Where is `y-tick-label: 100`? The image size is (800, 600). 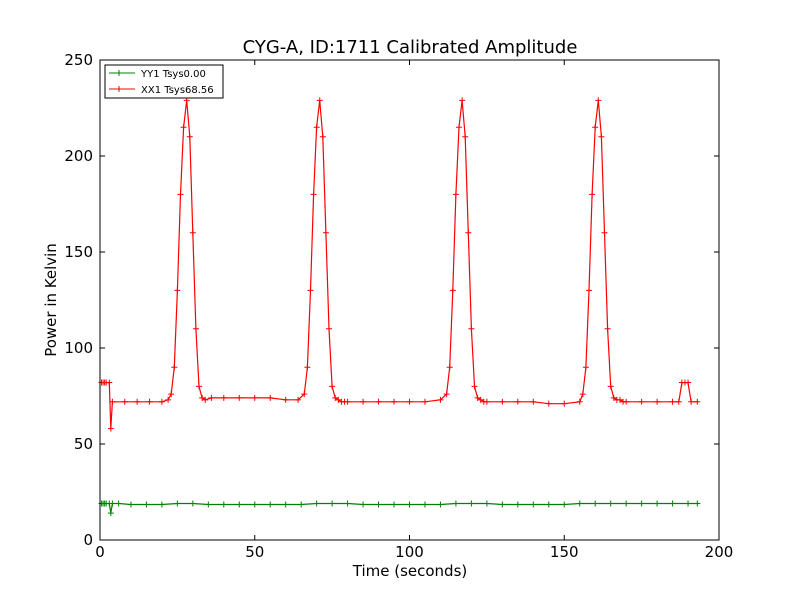 y-tick-label: 100 is located at coordinates (78, 348).